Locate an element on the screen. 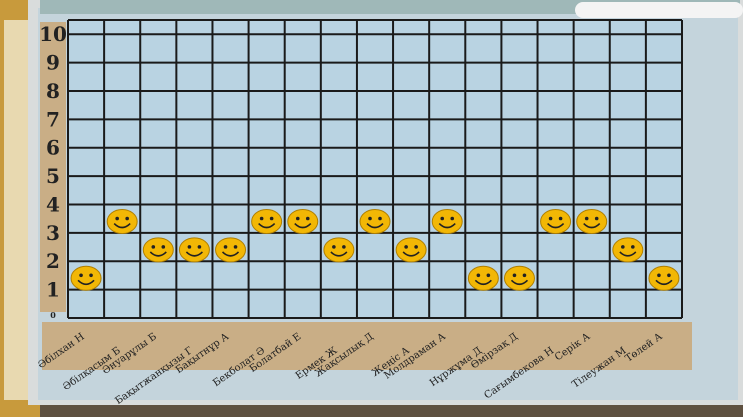  y-tick-label: 5 is located at coordinates (53, 176).